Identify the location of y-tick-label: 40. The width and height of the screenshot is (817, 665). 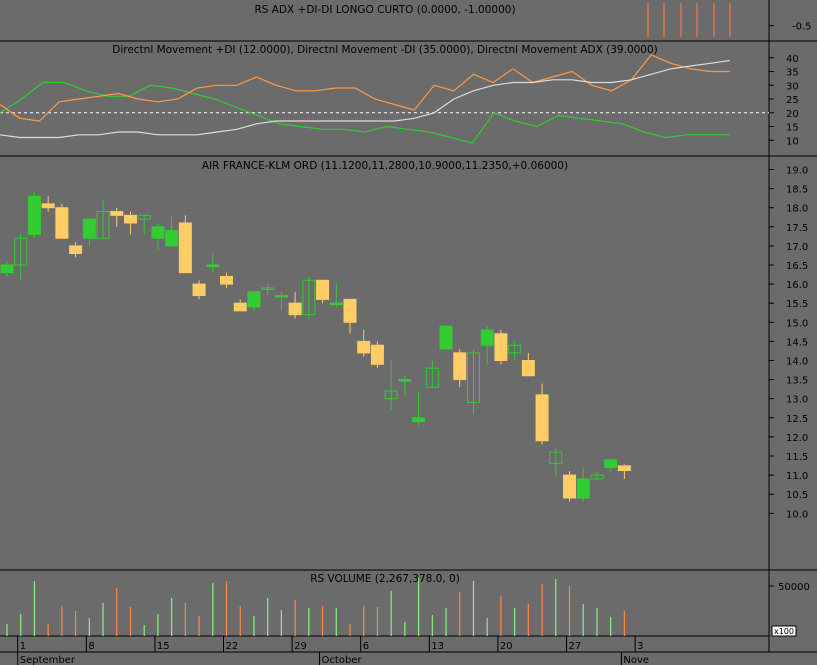
(792, 59).